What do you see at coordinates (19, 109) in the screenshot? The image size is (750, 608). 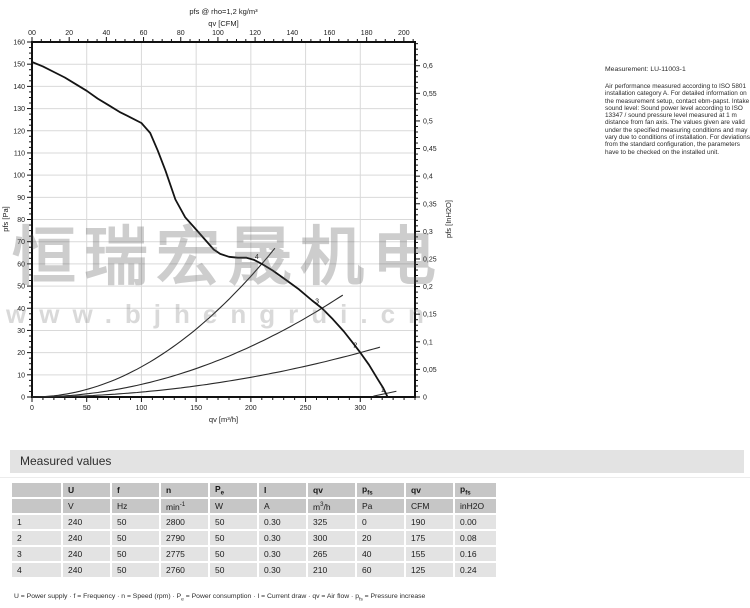 I see `left-axis-tick-label: 130` at bounding box center [19, 109].